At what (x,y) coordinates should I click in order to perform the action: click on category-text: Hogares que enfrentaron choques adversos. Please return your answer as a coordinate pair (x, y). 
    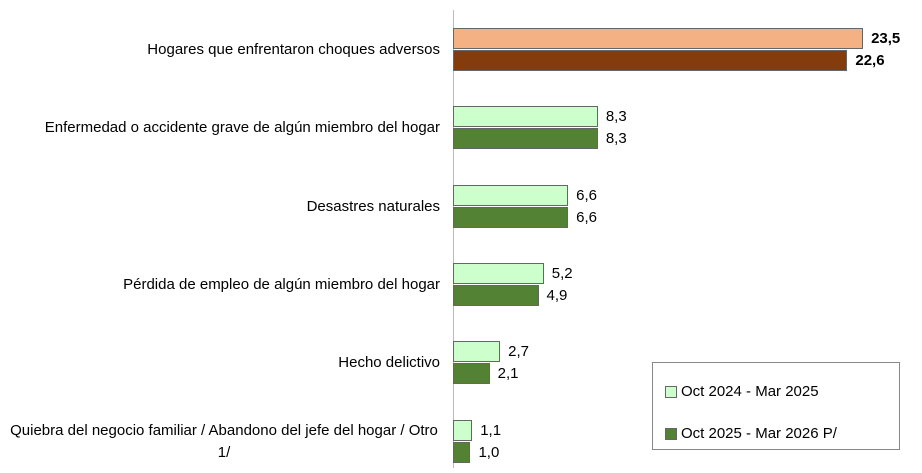
    Looking at the image, I should click on (293, 49).